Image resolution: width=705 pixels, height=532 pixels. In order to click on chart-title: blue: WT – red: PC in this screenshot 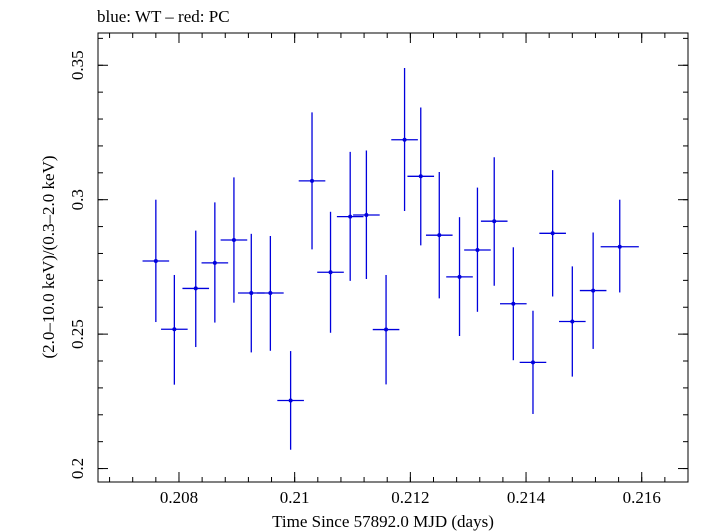, I will do `click(163, 16)`.